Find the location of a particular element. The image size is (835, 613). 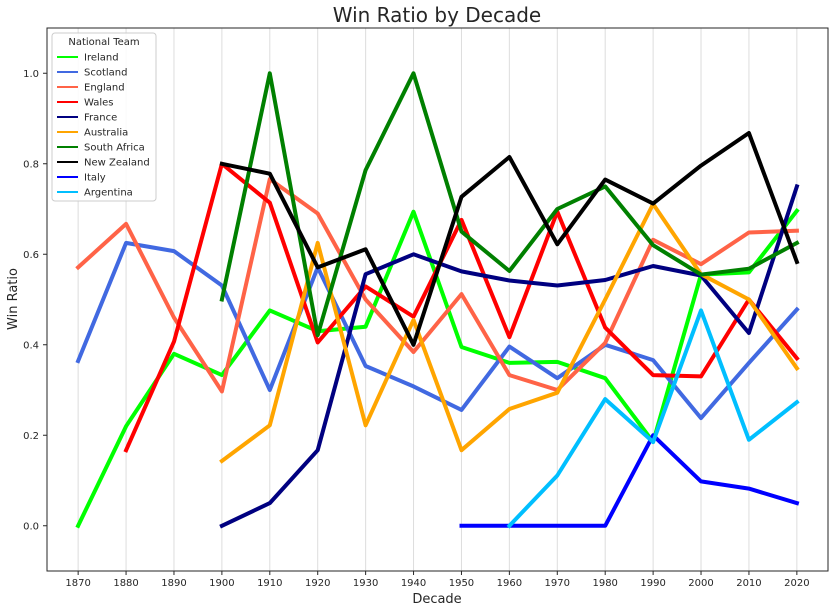

x-tick-label: 1940 is located at coordinates (413, 583).